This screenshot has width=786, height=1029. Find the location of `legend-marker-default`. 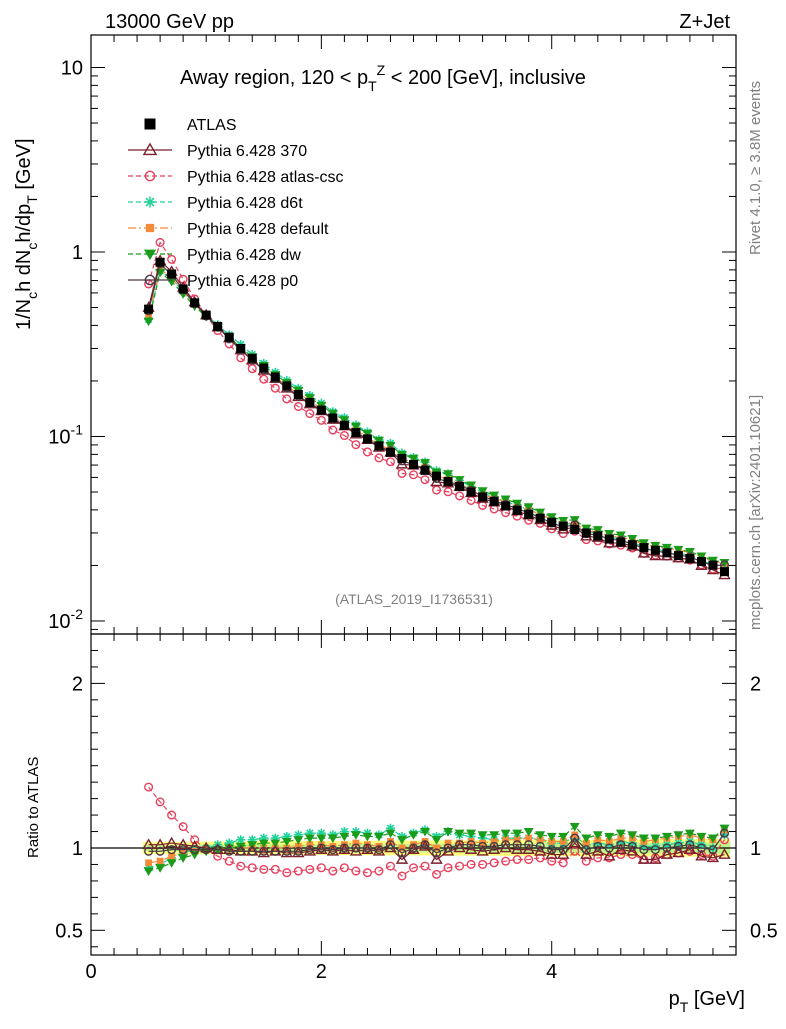

legend-marker-default is located at coordinates (150, 228).